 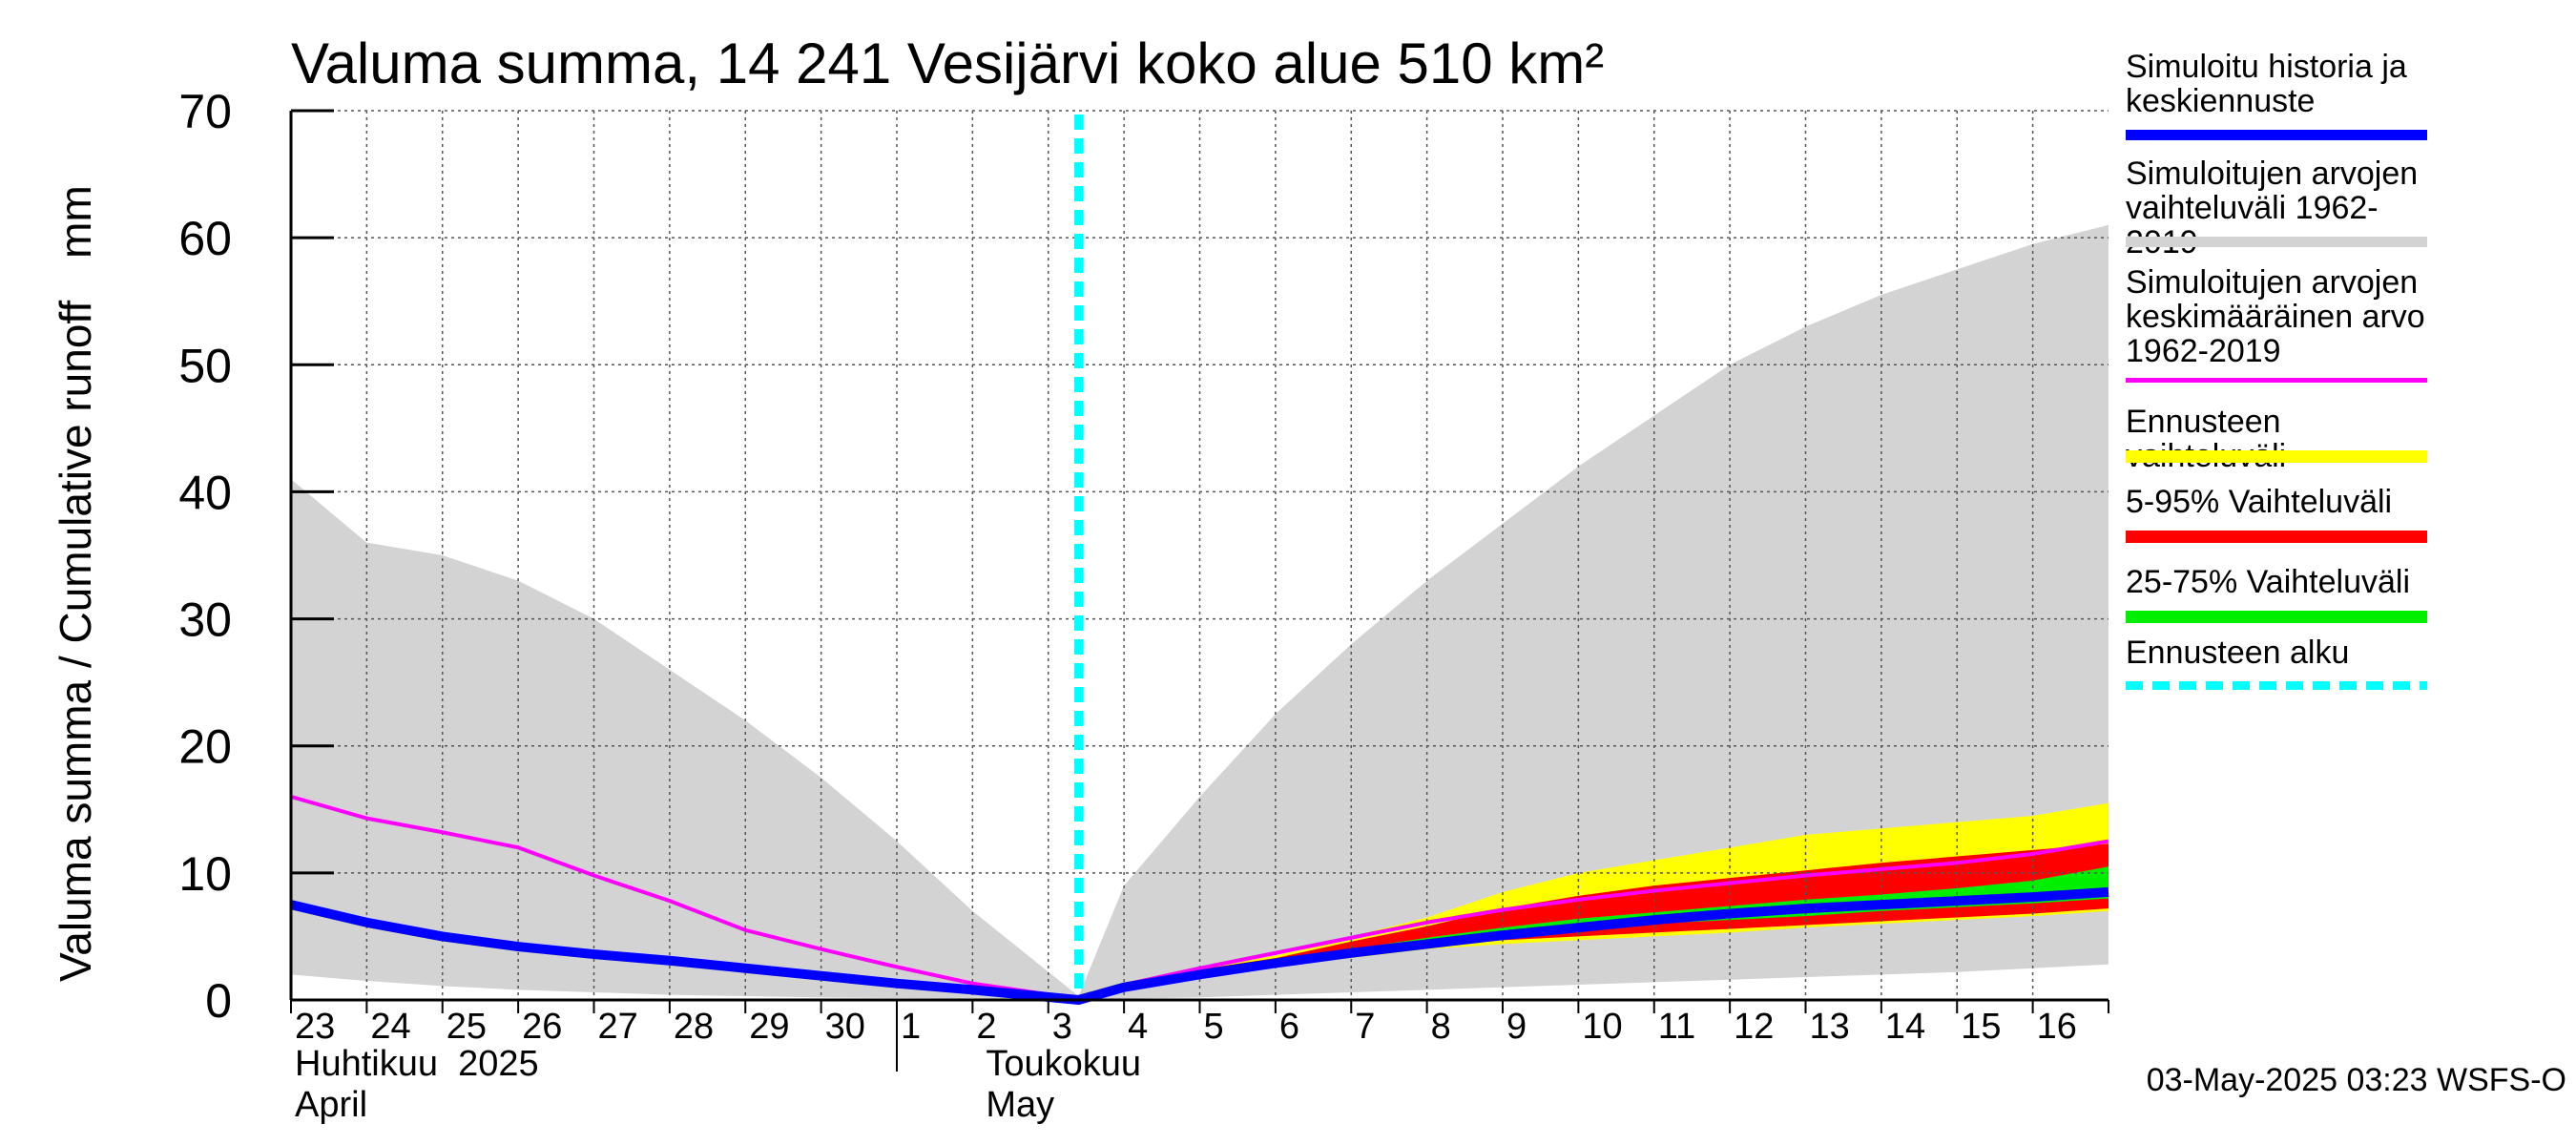 What do you see at coordinates (1676, 1027) in the screenshot?
I see `x-tick-label: 11` at bounding box center [1676, 1027].